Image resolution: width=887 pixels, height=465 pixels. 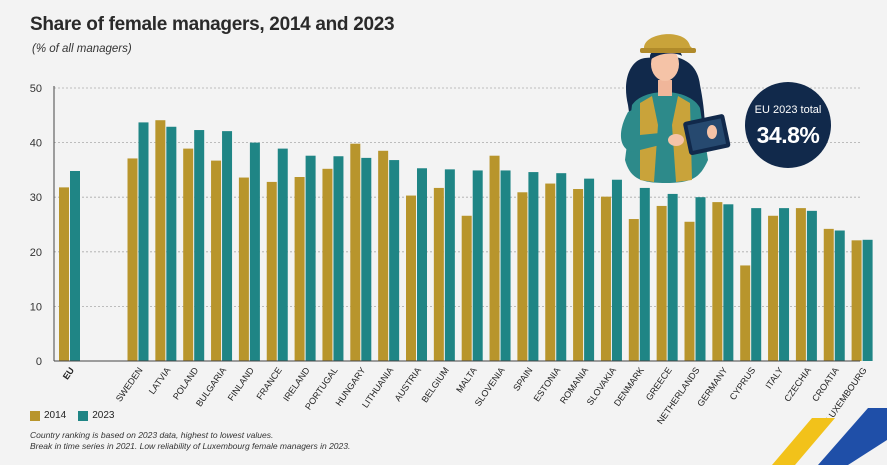 I want to click on bar-2014-slovakia, so click(x=605, y=278).